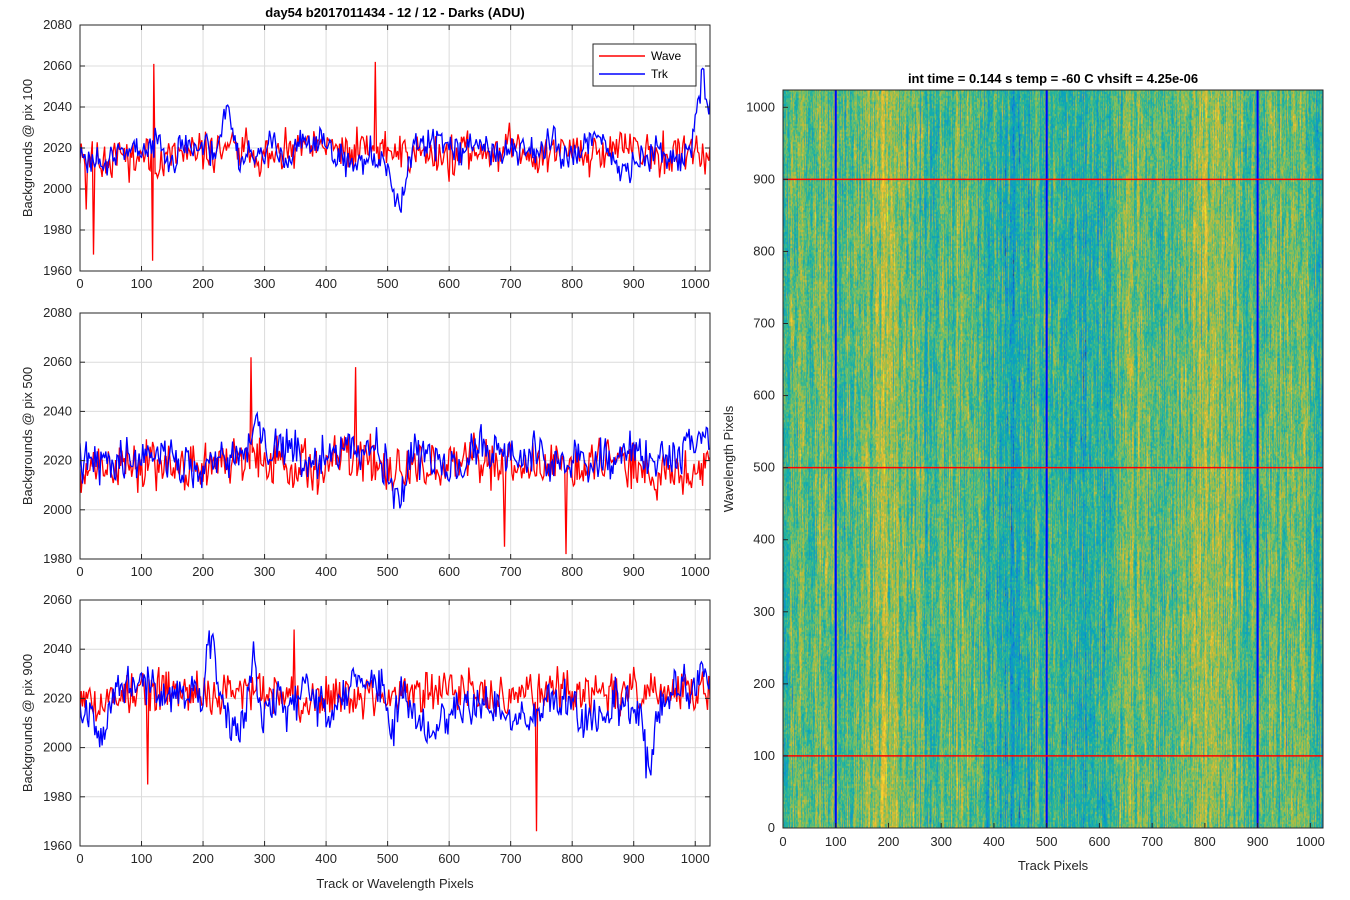 The width and height of the screenshot is (1350, 900). Describe the element at coordinates (764, 323) in the screenshot. I see `y-tick-label: 700` at that location.